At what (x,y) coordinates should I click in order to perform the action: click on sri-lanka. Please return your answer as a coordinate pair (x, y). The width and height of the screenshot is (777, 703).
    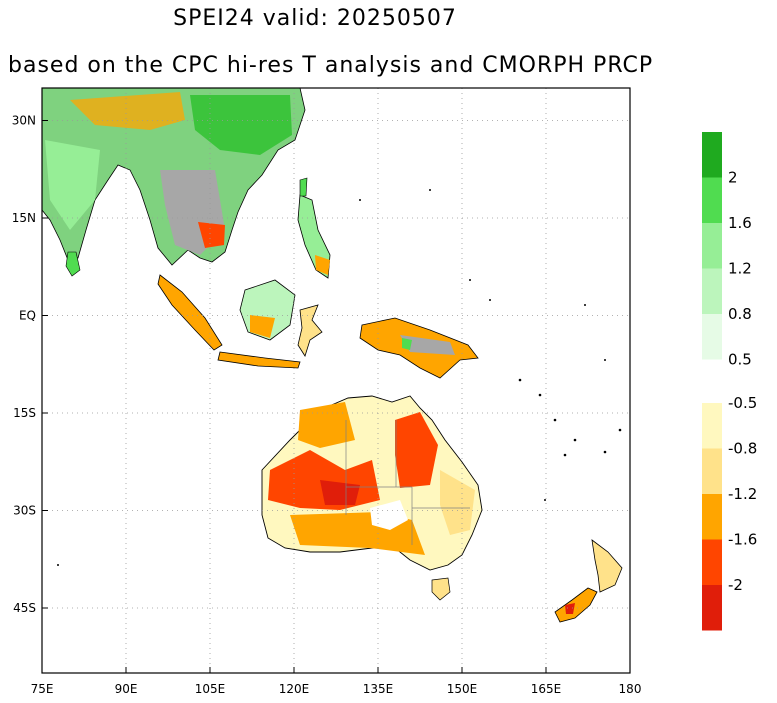
    Looking at the image, I should click on (73, 264).